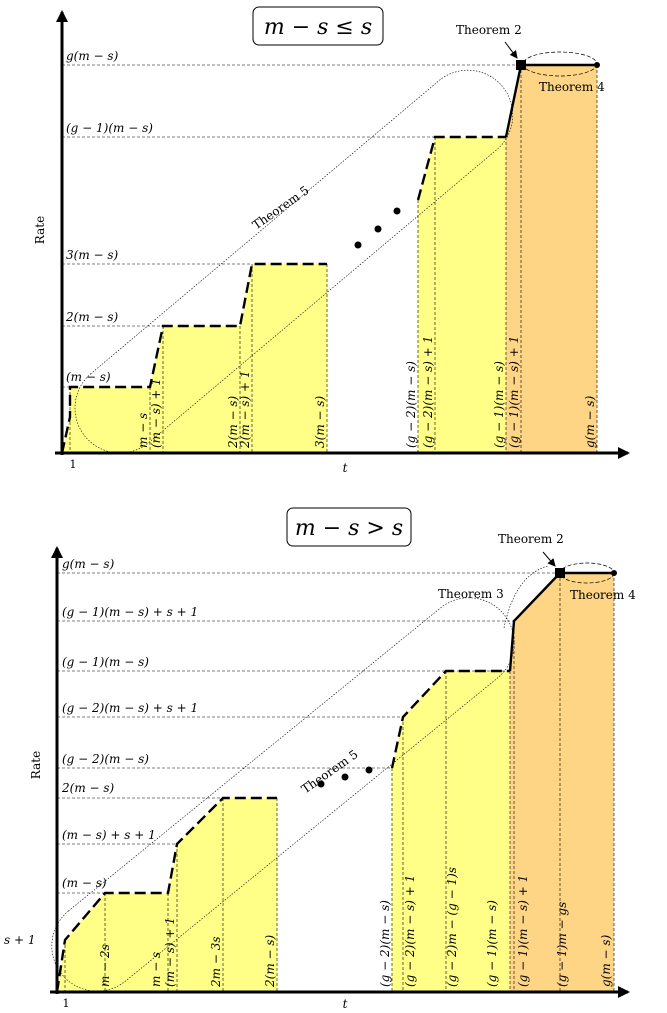 The width and height of the screenshot is (667, 1013). What do you see at coordinates (560, 573) in the screenshot?
I see `bottom-theorem2-point` at bounding box center [560, 573].